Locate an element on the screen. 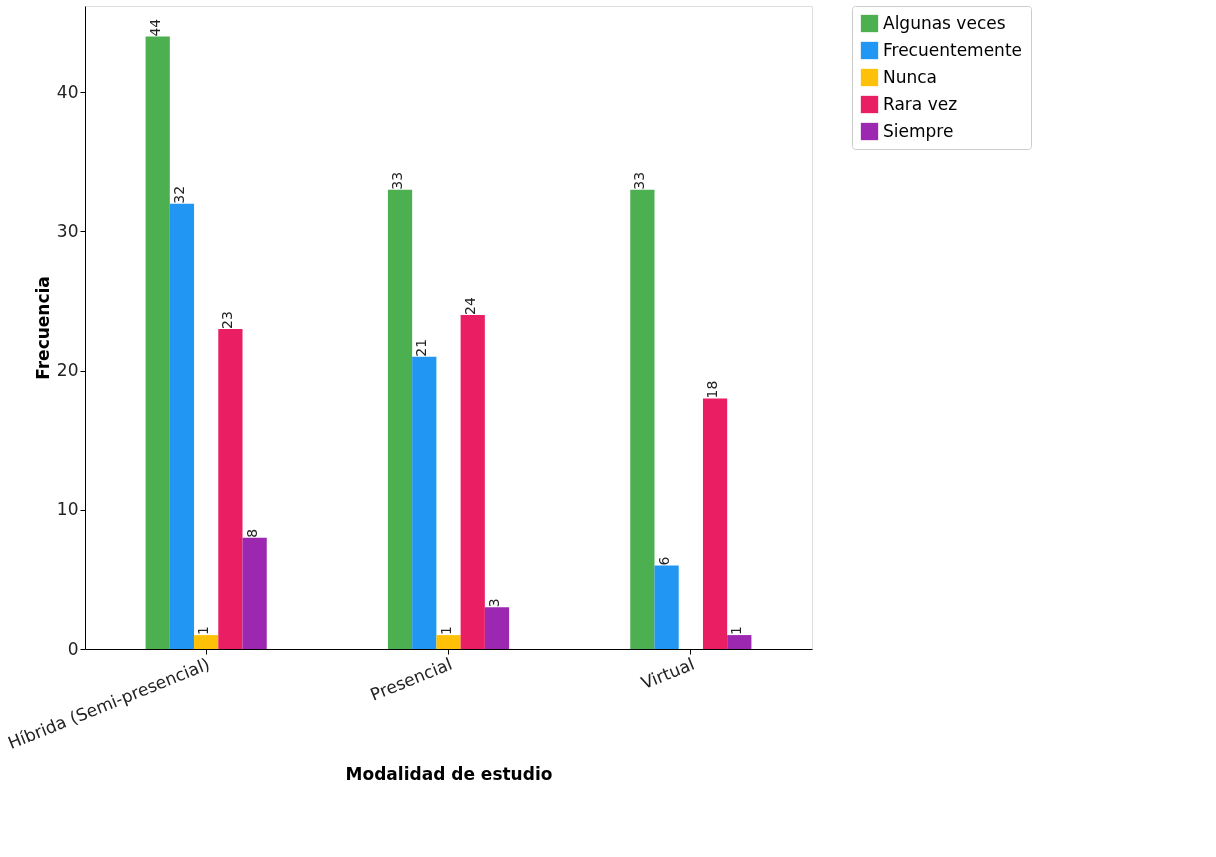 Image resolution: width=1216 pixels, height=857 pixels. legend-label: Rara vez is located at coordinates (920, 103).